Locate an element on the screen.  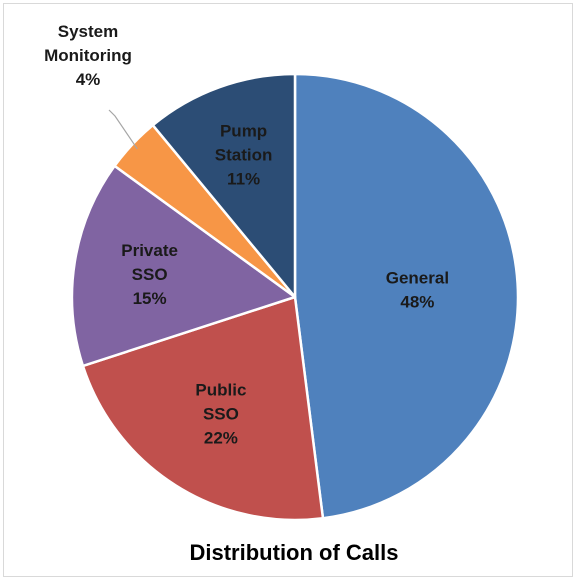
slice-label-general: General 48% is located at coordinates (417, 289).